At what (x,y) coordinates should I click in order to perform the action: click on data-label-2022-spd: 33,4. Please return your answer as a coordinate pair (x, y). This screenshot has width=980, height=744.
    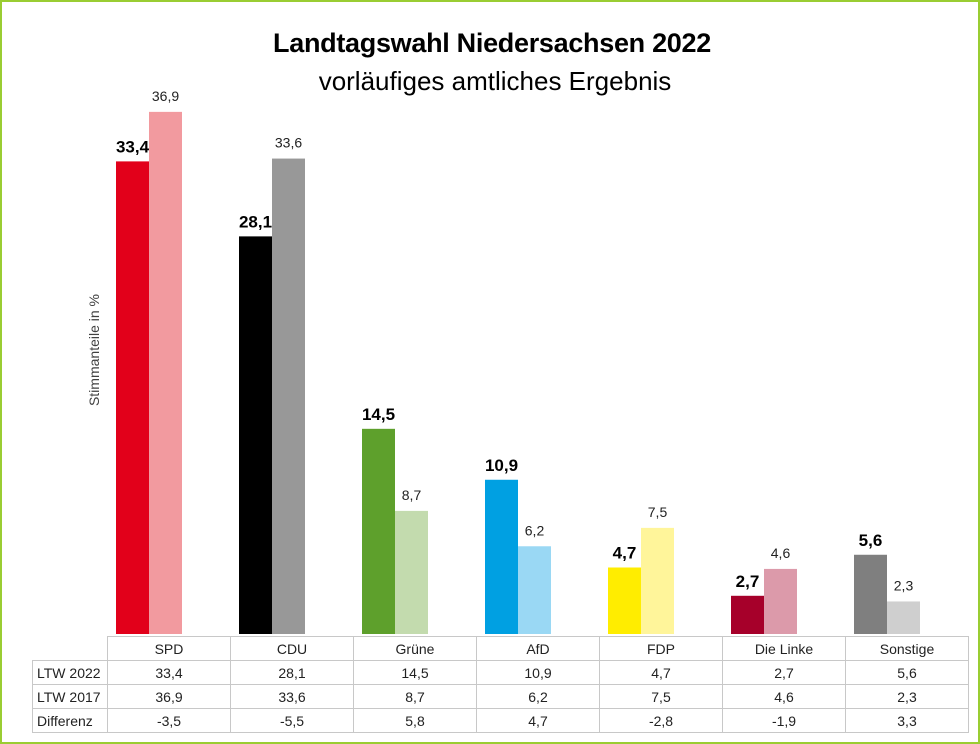
    Looking at the image, I should click on (133, 146).